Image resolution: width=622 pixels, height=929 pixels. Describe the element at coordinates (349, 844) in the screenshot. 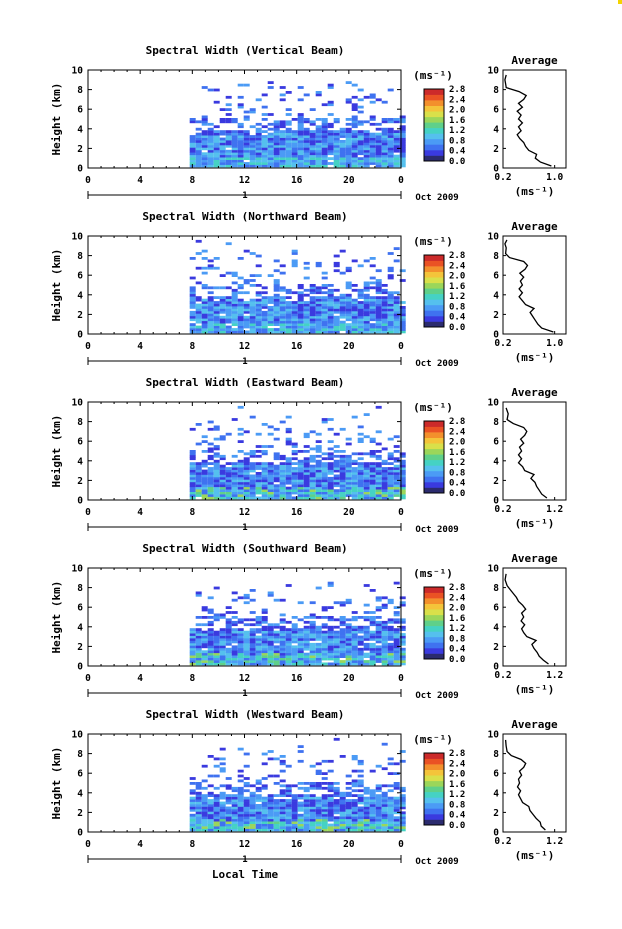

I see `x-tick-label: 20` at that location.